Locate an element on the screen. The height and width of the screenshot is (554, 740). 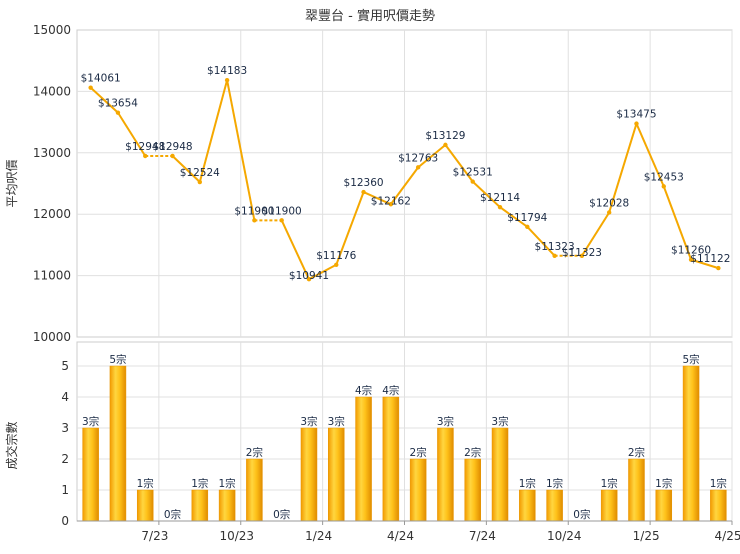
volume-y-tick-label: 3 is located at coordinates (65, 428).